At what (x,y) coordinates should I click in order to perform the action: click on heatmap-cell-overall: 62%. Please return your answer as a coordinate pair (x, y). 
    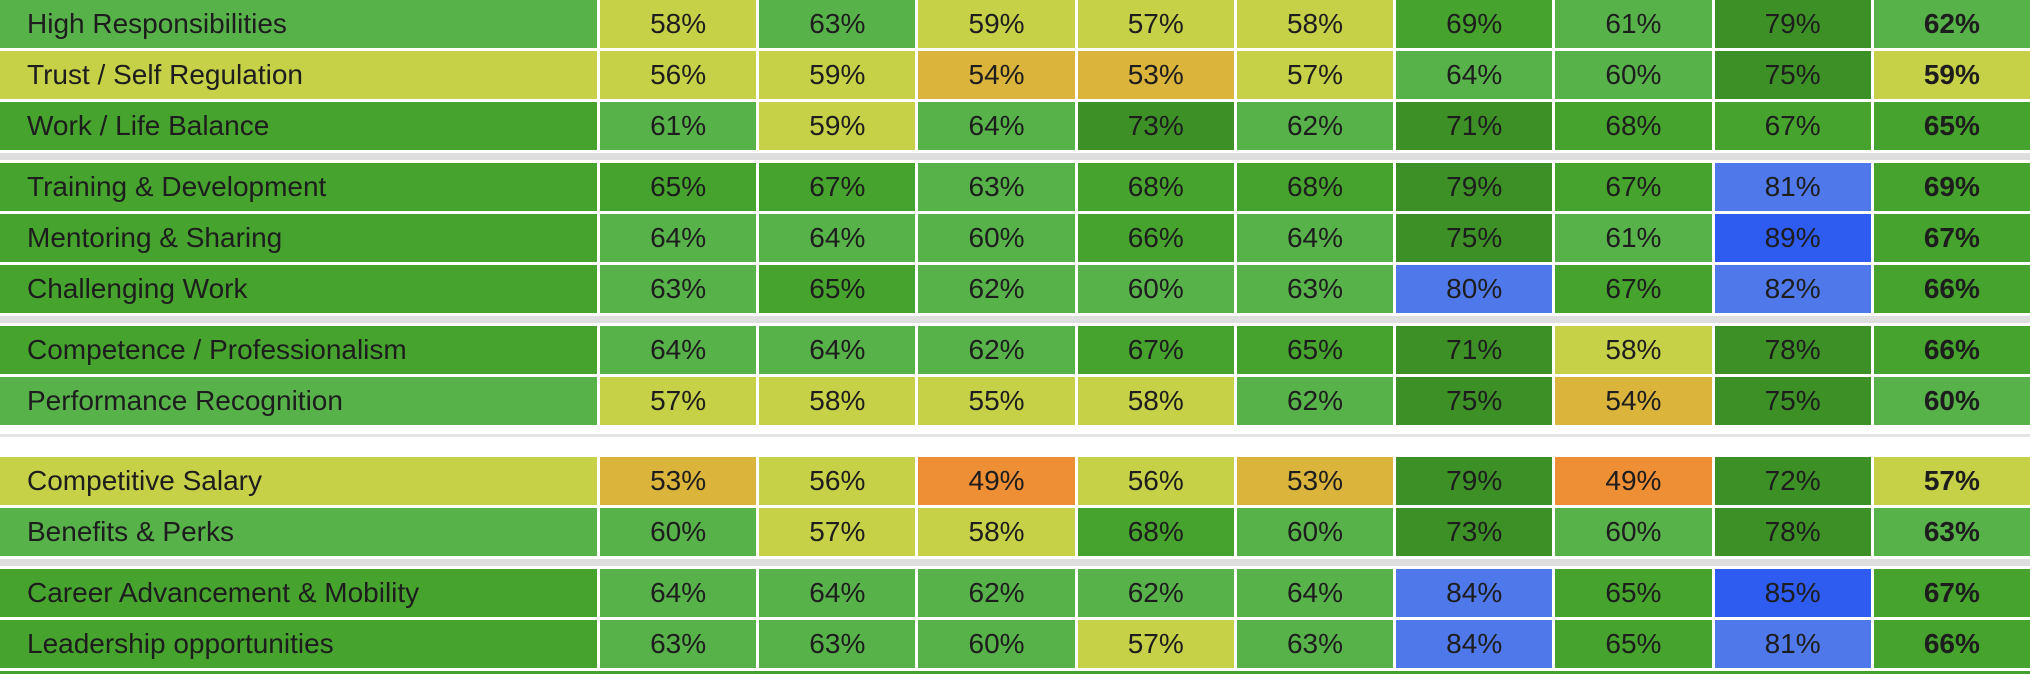
    Looking at the image, I should click on (1951, 24).